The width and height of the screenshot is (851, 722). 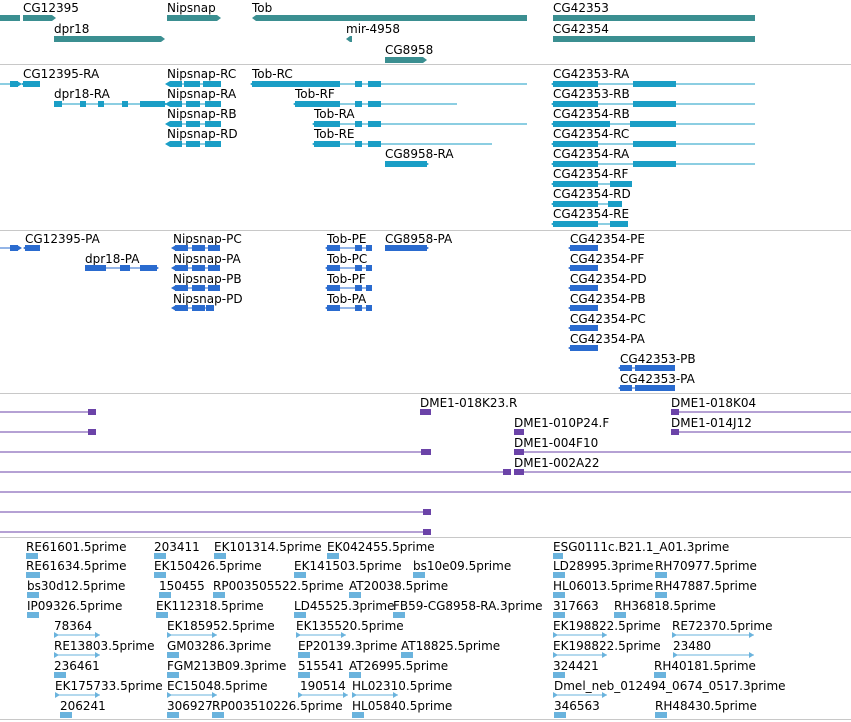 What do you see at coordinates (262, 8) in the screenshot?
I see `gene-label-tob: Tob` at bounding box center [262, 8].